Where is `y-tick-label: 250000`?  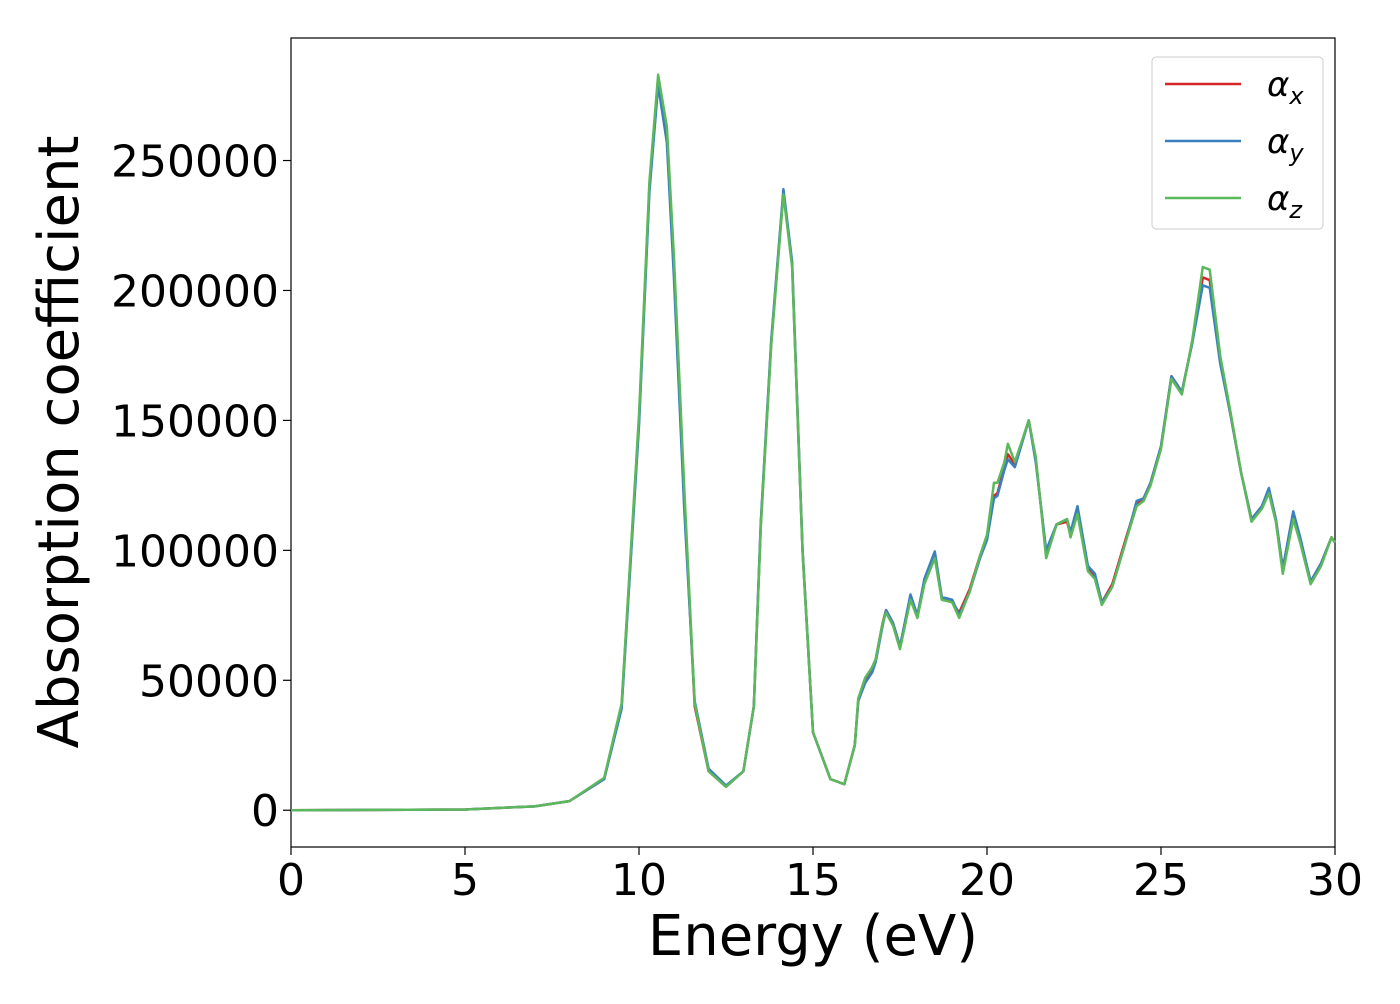 y-tick-label: 250000 is located at coordinates (195, 162).